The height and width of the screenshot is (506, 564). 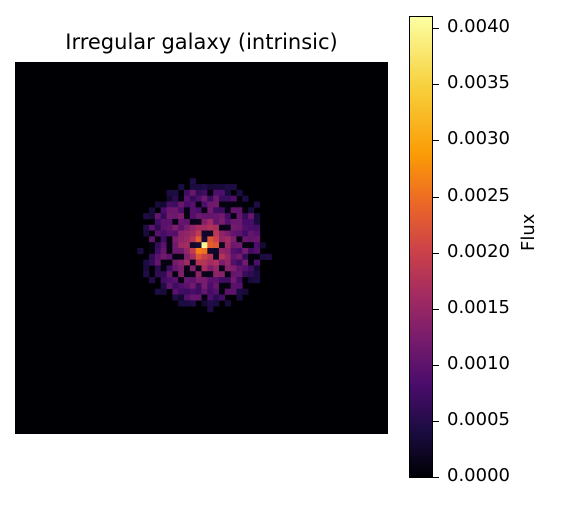 I want to click on colorbar-tick-label: 0.0025, so click(x=478, y=195).